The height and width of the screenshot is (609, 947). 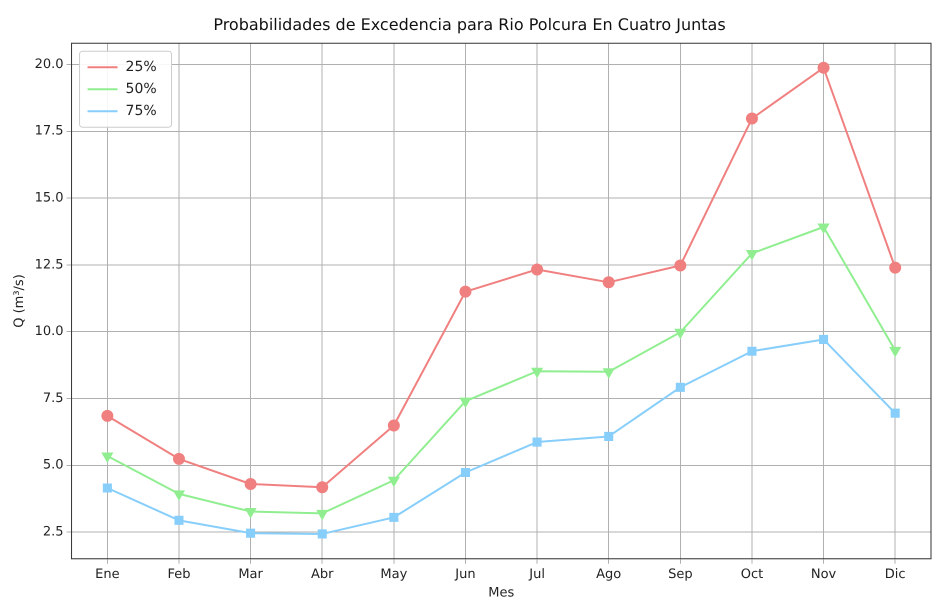 What do you see at coordinates (536, 574) in the screenshot?
I see `x-tick-label: Jul` at bounding box center [536, 574].